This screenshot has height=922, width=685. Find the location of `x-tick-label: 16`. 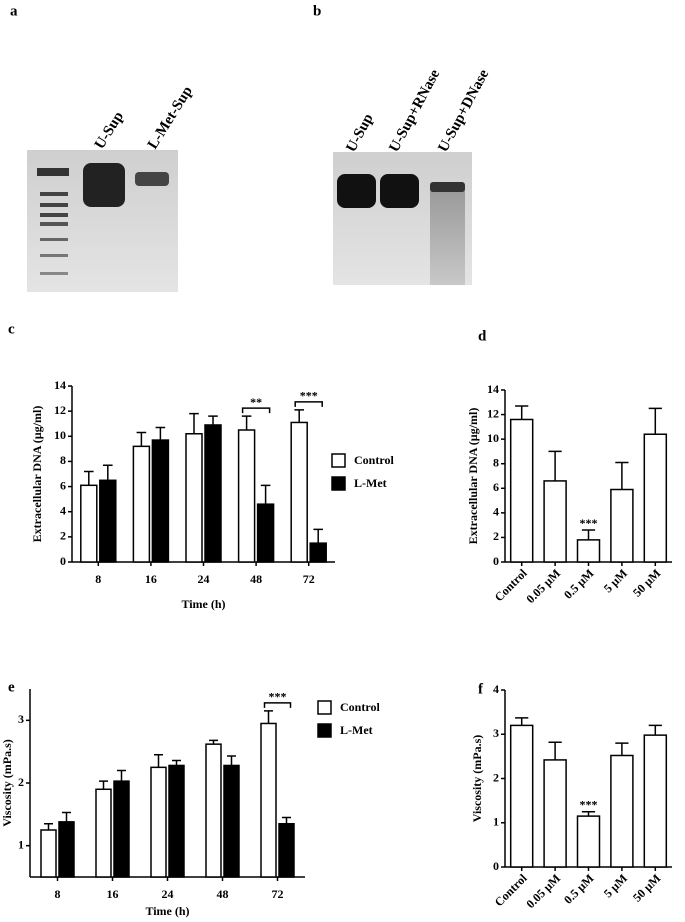

x-tick-label: 16 is located at coordinates (113, 894).